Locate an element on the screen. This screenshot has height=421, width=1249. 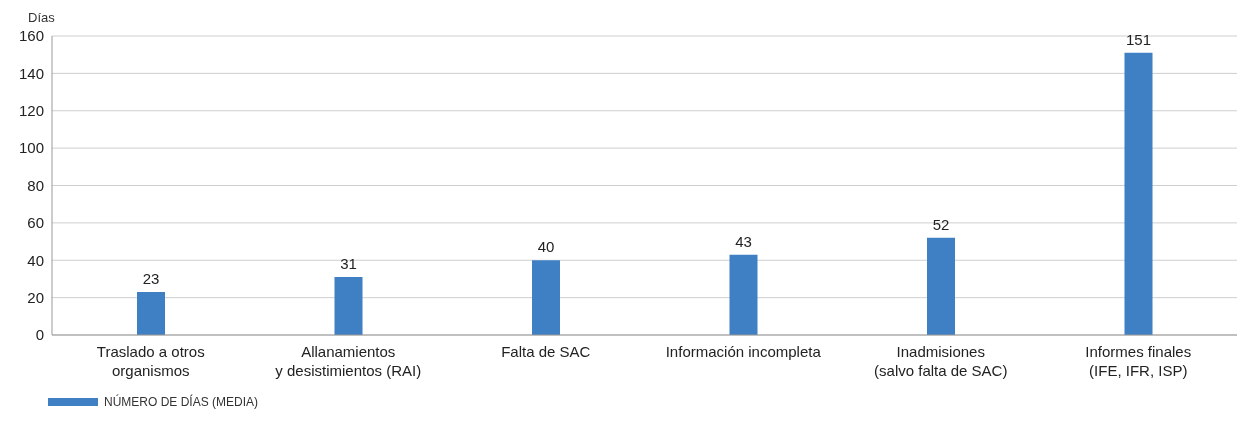
y-tick-label: 60 is located at coordinates (35, 223).